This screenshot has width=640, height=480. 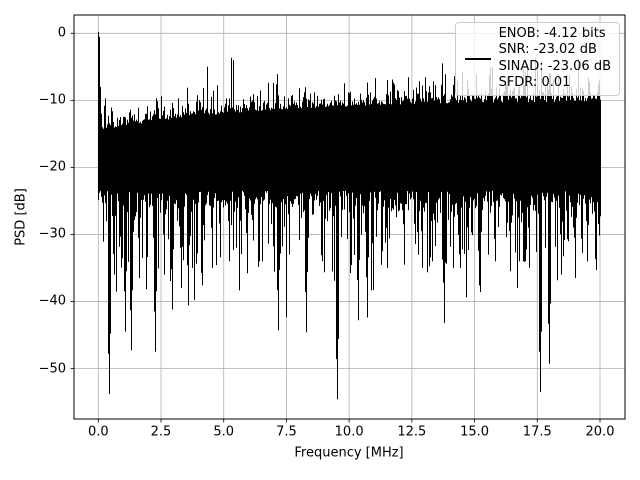 I want to click on y-tick-label: −40, so click(x=52, y=301).